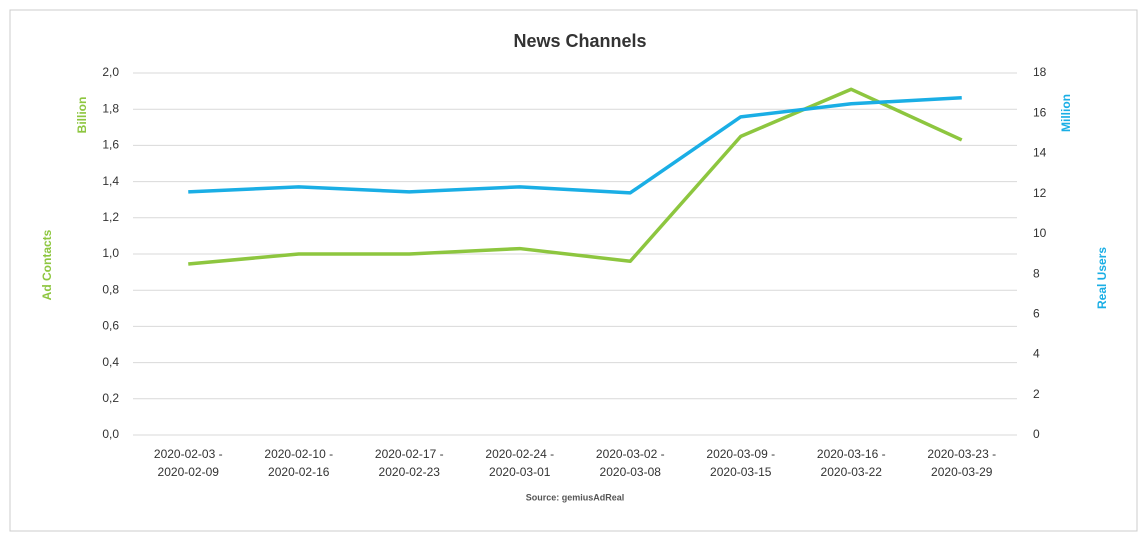 This screenshot has width=1147, height=546. What do you see at coordinates (110, 72) in the screenshot?
I see `y-tick-label: 2,0` at bounding box center [110, 72].